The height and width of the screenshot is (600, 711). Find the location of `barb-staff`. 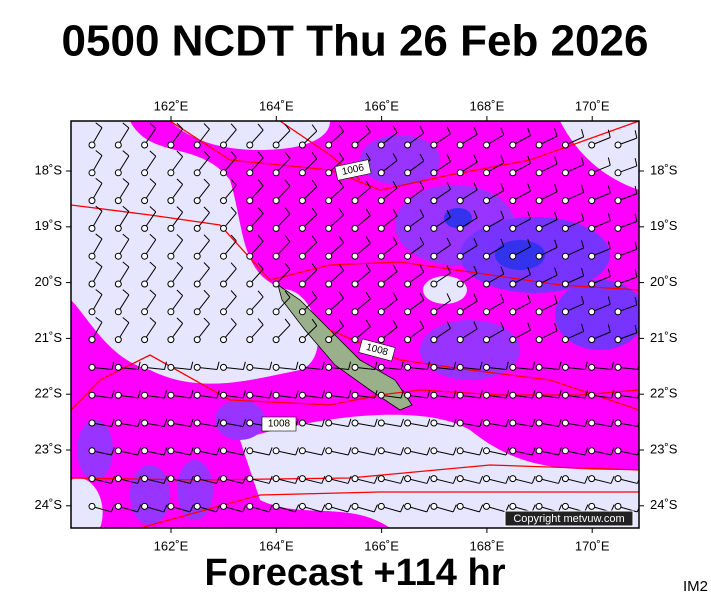

barb-staff is located at coordinates (654, 368).